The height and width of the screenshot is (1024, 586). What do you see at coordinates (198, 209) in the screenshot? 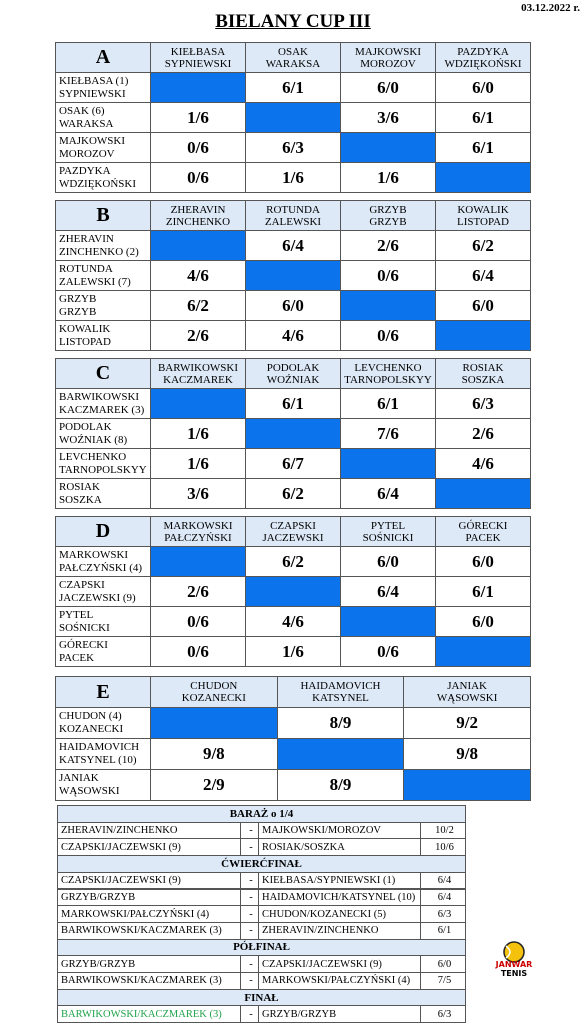
I see `column-header-line: ZHERAVIN` at bounding box center [198, 209].